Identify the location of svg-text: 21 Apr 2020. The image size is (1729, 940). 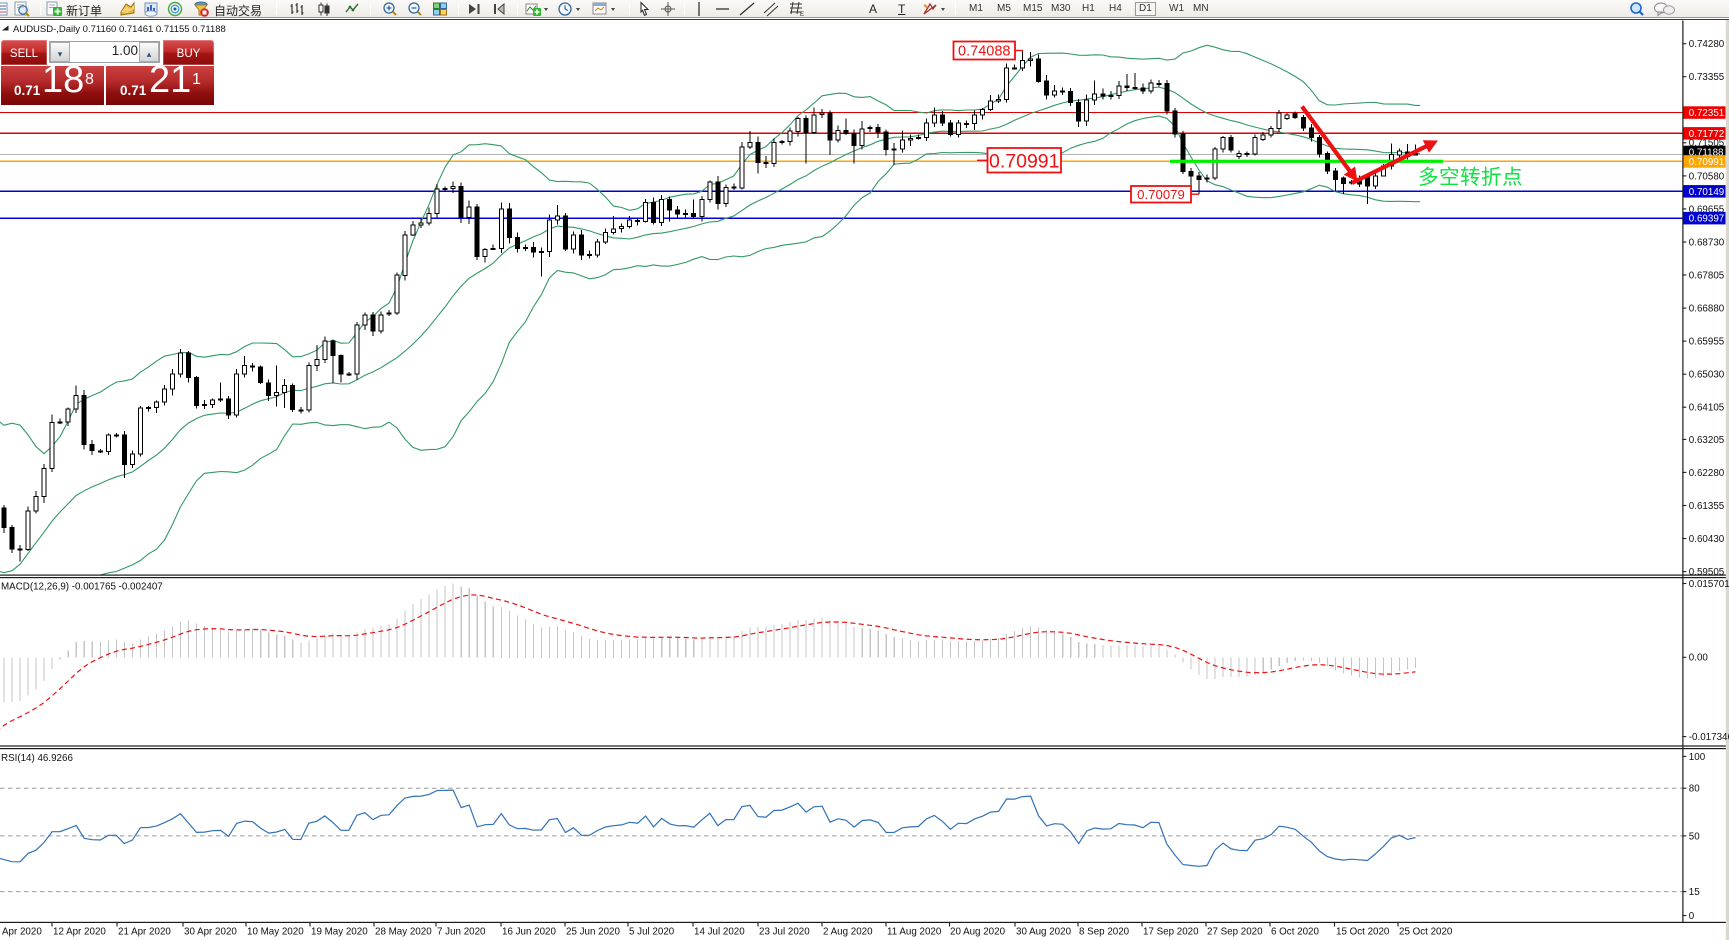
(144, 932).